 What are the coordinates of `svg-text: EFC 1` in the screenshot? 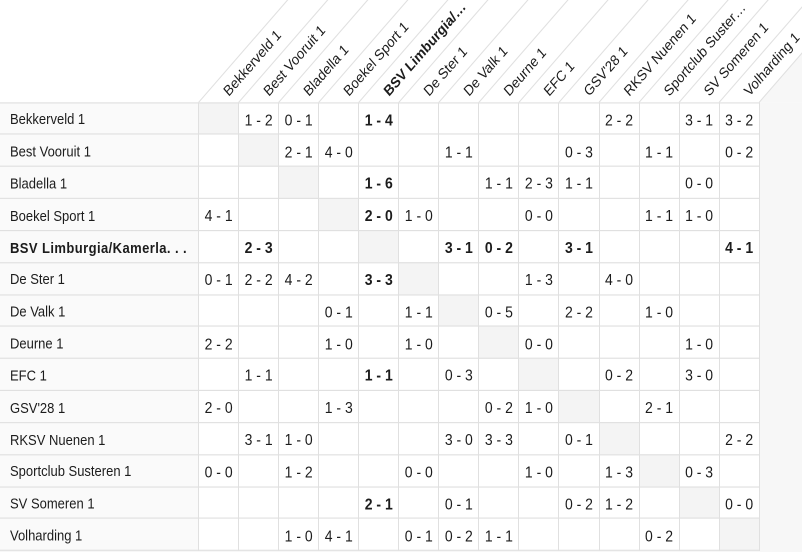 It's located at (559, 78).